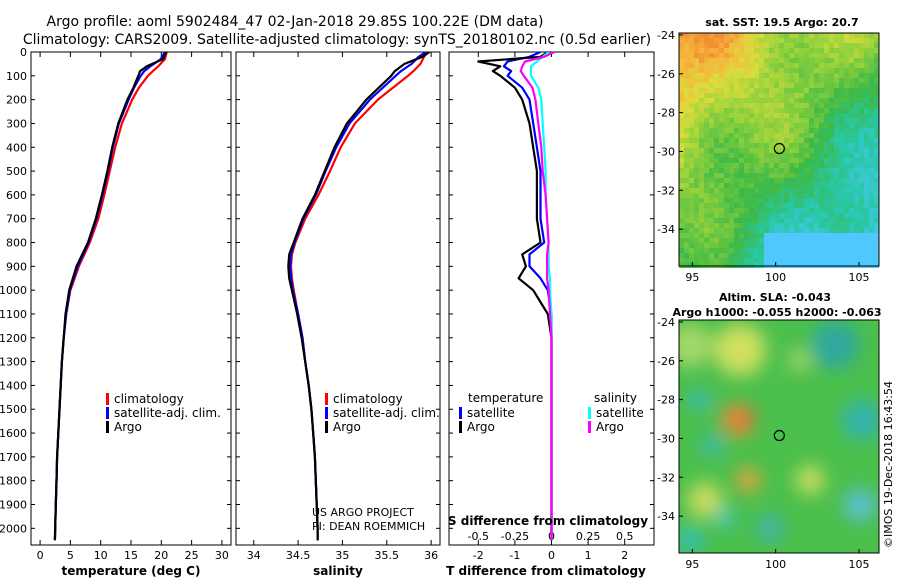 This screenshot has width=900, height=580. I want to click on map-x-tick-label: 105, so click(859, 277).